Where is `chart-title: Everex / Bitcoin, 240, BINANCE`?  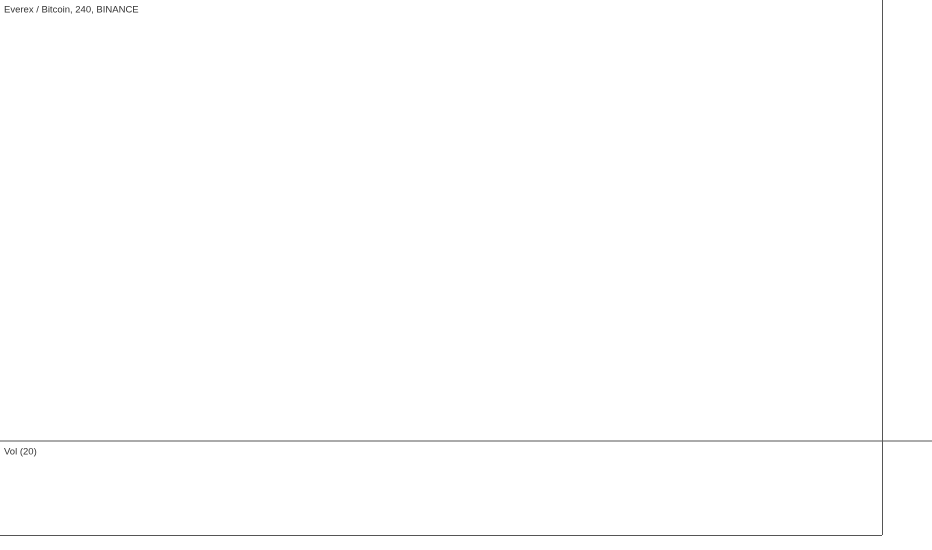
chart-title: Everex / Bitcoin, 240, BINANCE is located at coordinates (71, 10).